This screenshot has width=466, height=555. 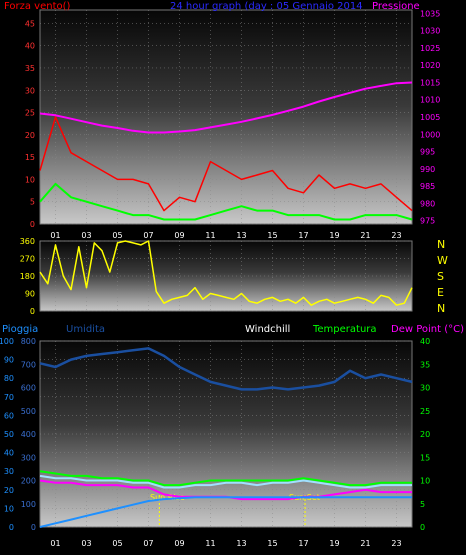 What do you see at coordinates (344, 329) in the screenshot?
I see `temperature-label: Temperatura` at bounding box center [344, 329].